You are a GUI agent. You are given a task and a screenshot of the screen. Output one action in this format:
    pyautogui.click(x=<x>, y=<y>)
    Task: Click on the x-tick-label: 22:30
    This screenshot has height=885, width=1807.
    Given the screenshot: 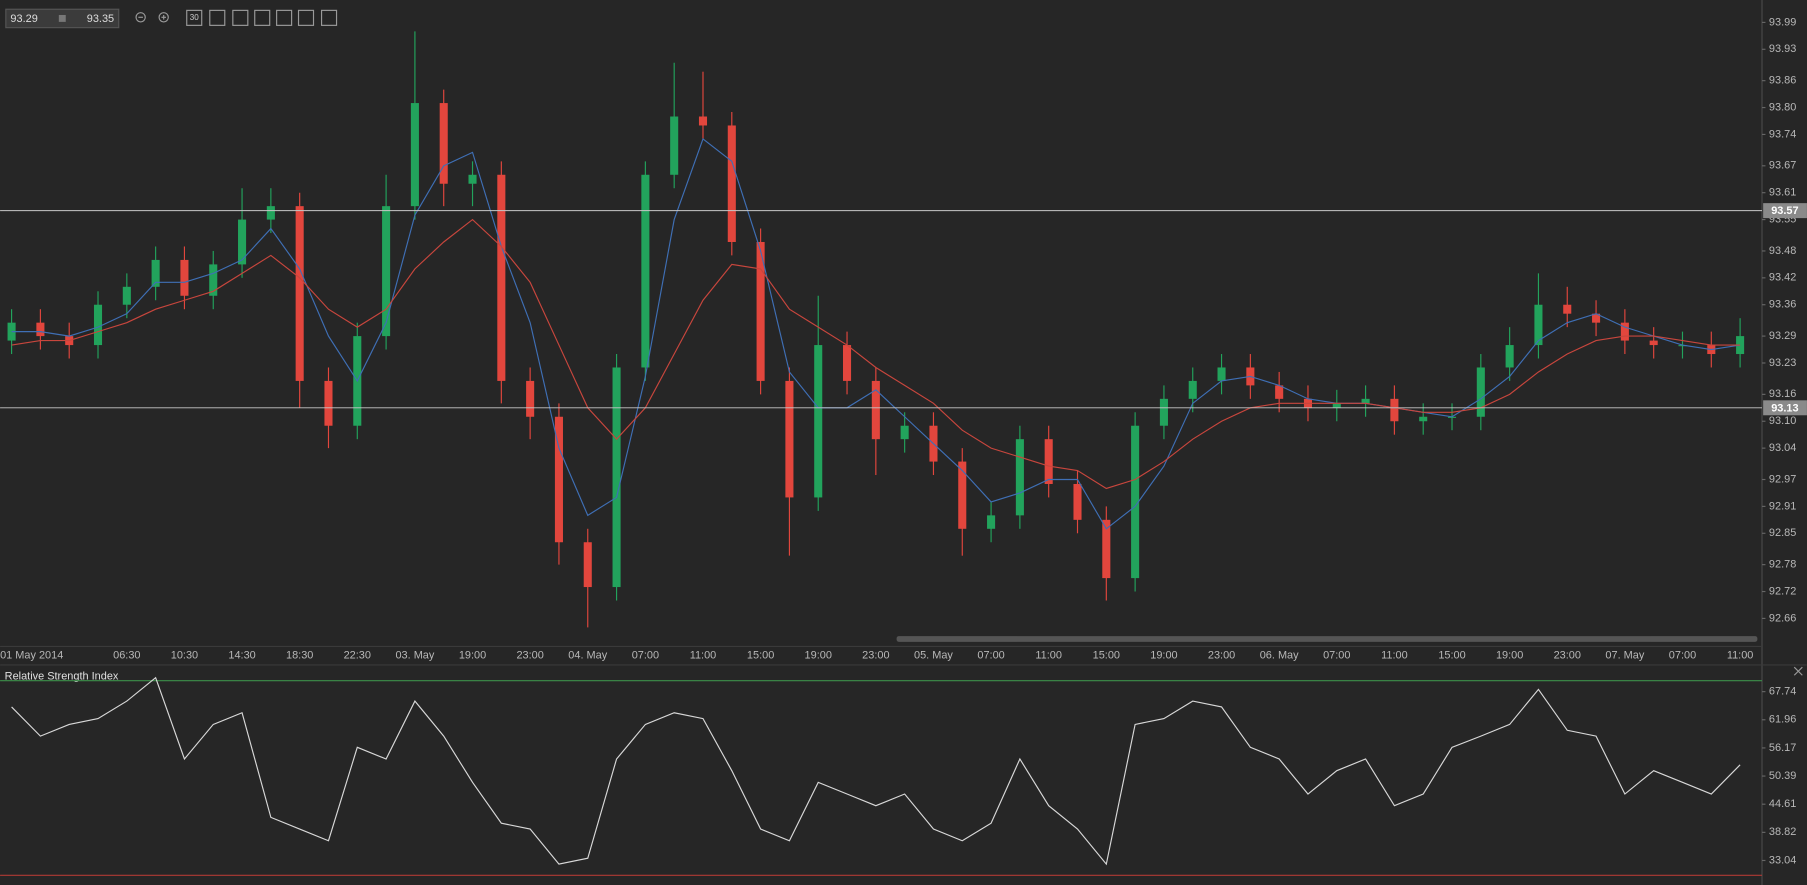 What is the action you would take?
    pyautogui.click(x=357, y=656)
    